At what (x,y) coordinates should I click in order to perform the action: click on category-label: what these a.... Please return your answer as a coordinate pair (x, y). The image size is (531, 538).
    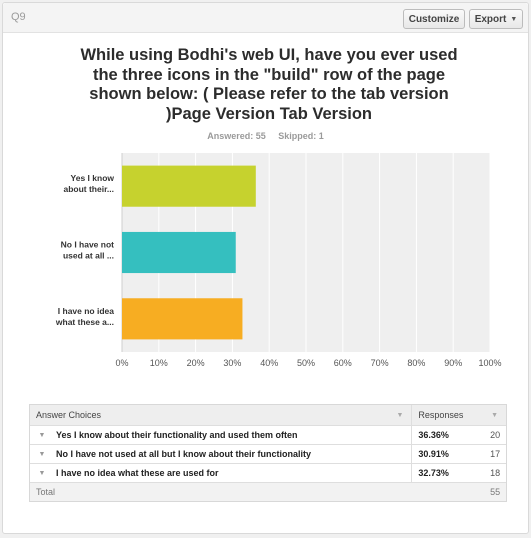
    Looking at the image, I should click on (84, 322).